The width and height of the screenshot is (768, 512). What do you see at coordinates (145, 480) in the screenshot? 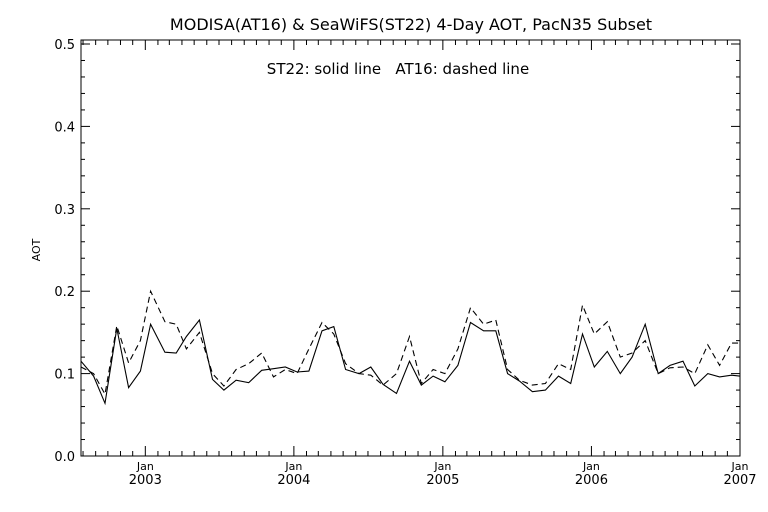
I see `x-tick-year-label: 2003` at bounding box center [145, 480].